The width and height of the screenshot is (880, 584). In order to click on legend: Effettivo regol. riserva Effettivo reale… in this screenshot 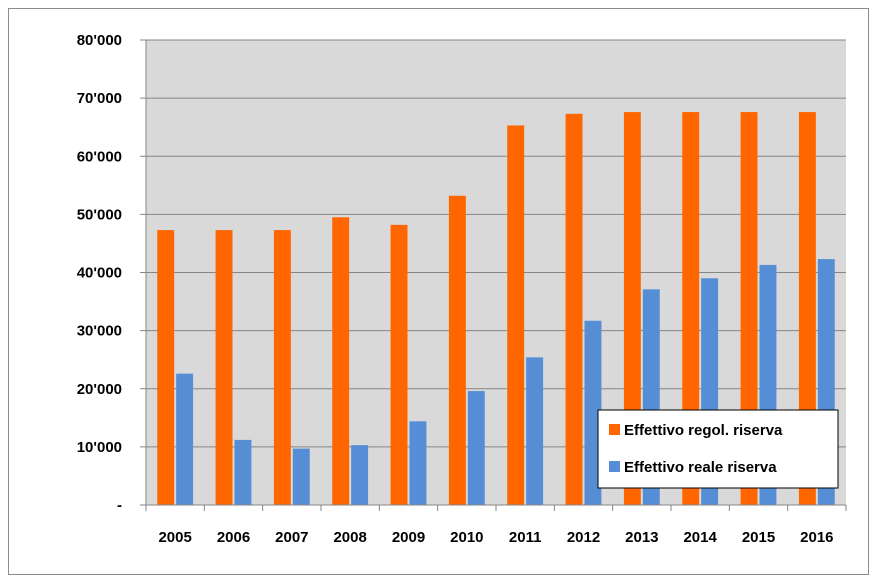, I will do `click(718, 449)`.